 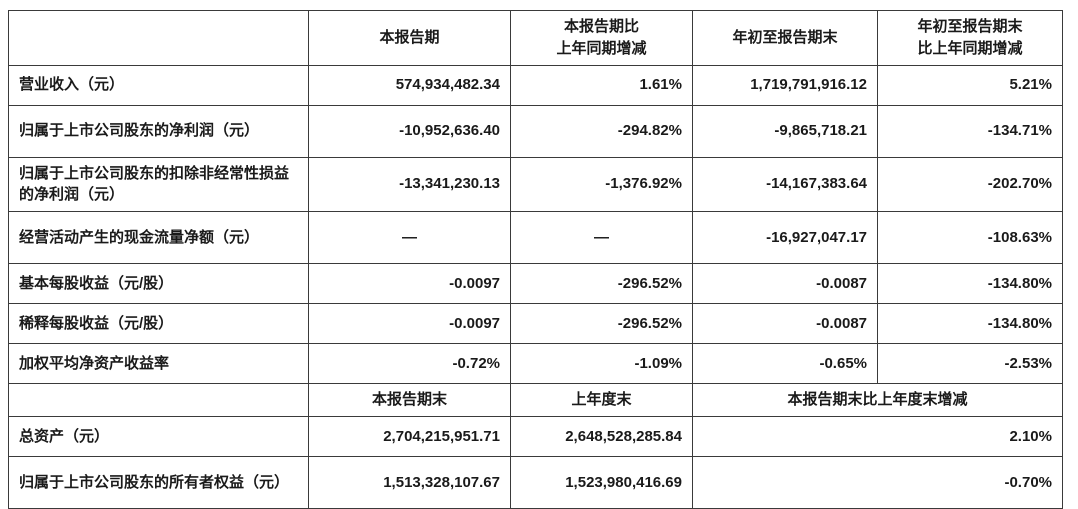 What do you see at coordinates (601, 38) in the screenshot?
I see `header-current-vs-prior: 本报告期比 上年同期增减` at bounding box center [601, 38].